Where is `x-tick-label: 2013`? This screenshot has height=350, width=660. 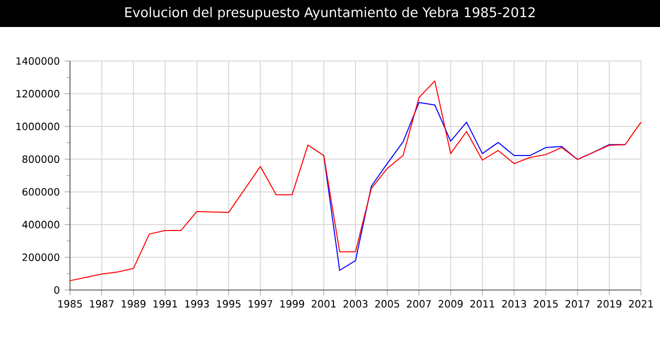 x-tick-label: 2013 is located at coordinates (514, 304).